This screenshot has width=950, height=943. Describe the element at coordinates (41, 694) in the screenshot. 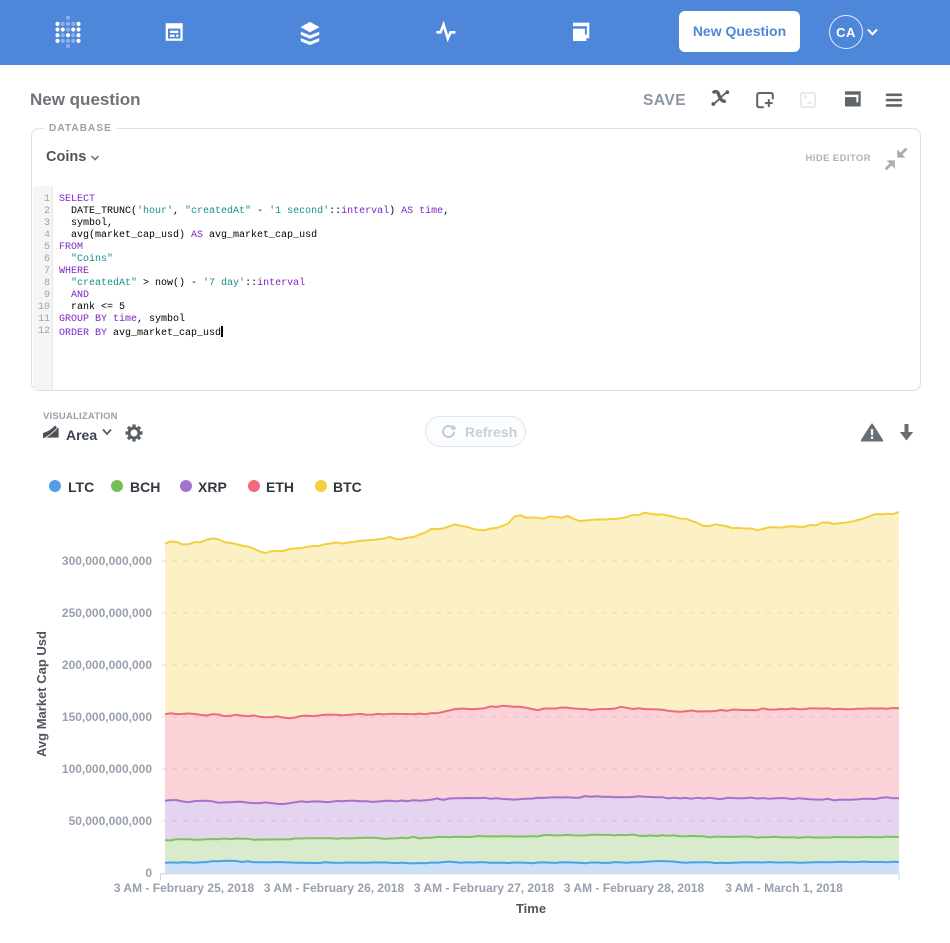

I see `svg-text: Avg Market Cap Usd` at that location.